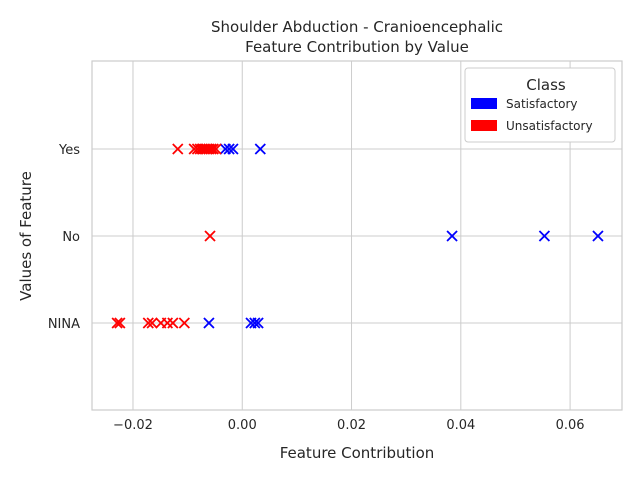  Describe the element at coordinates (357, 47) in the screenshot. I see `chart-subtitle: Feature Contribution by Value` at that location.